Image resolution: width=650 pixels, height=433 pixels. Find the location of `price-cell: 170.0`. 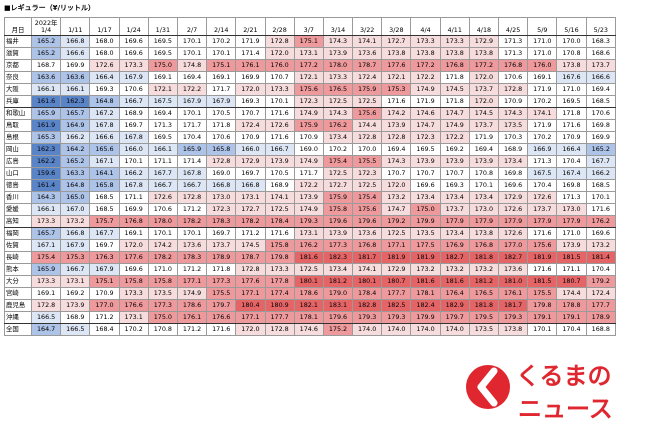

price-cell: 170.0 is located at coordinates (367, 149).